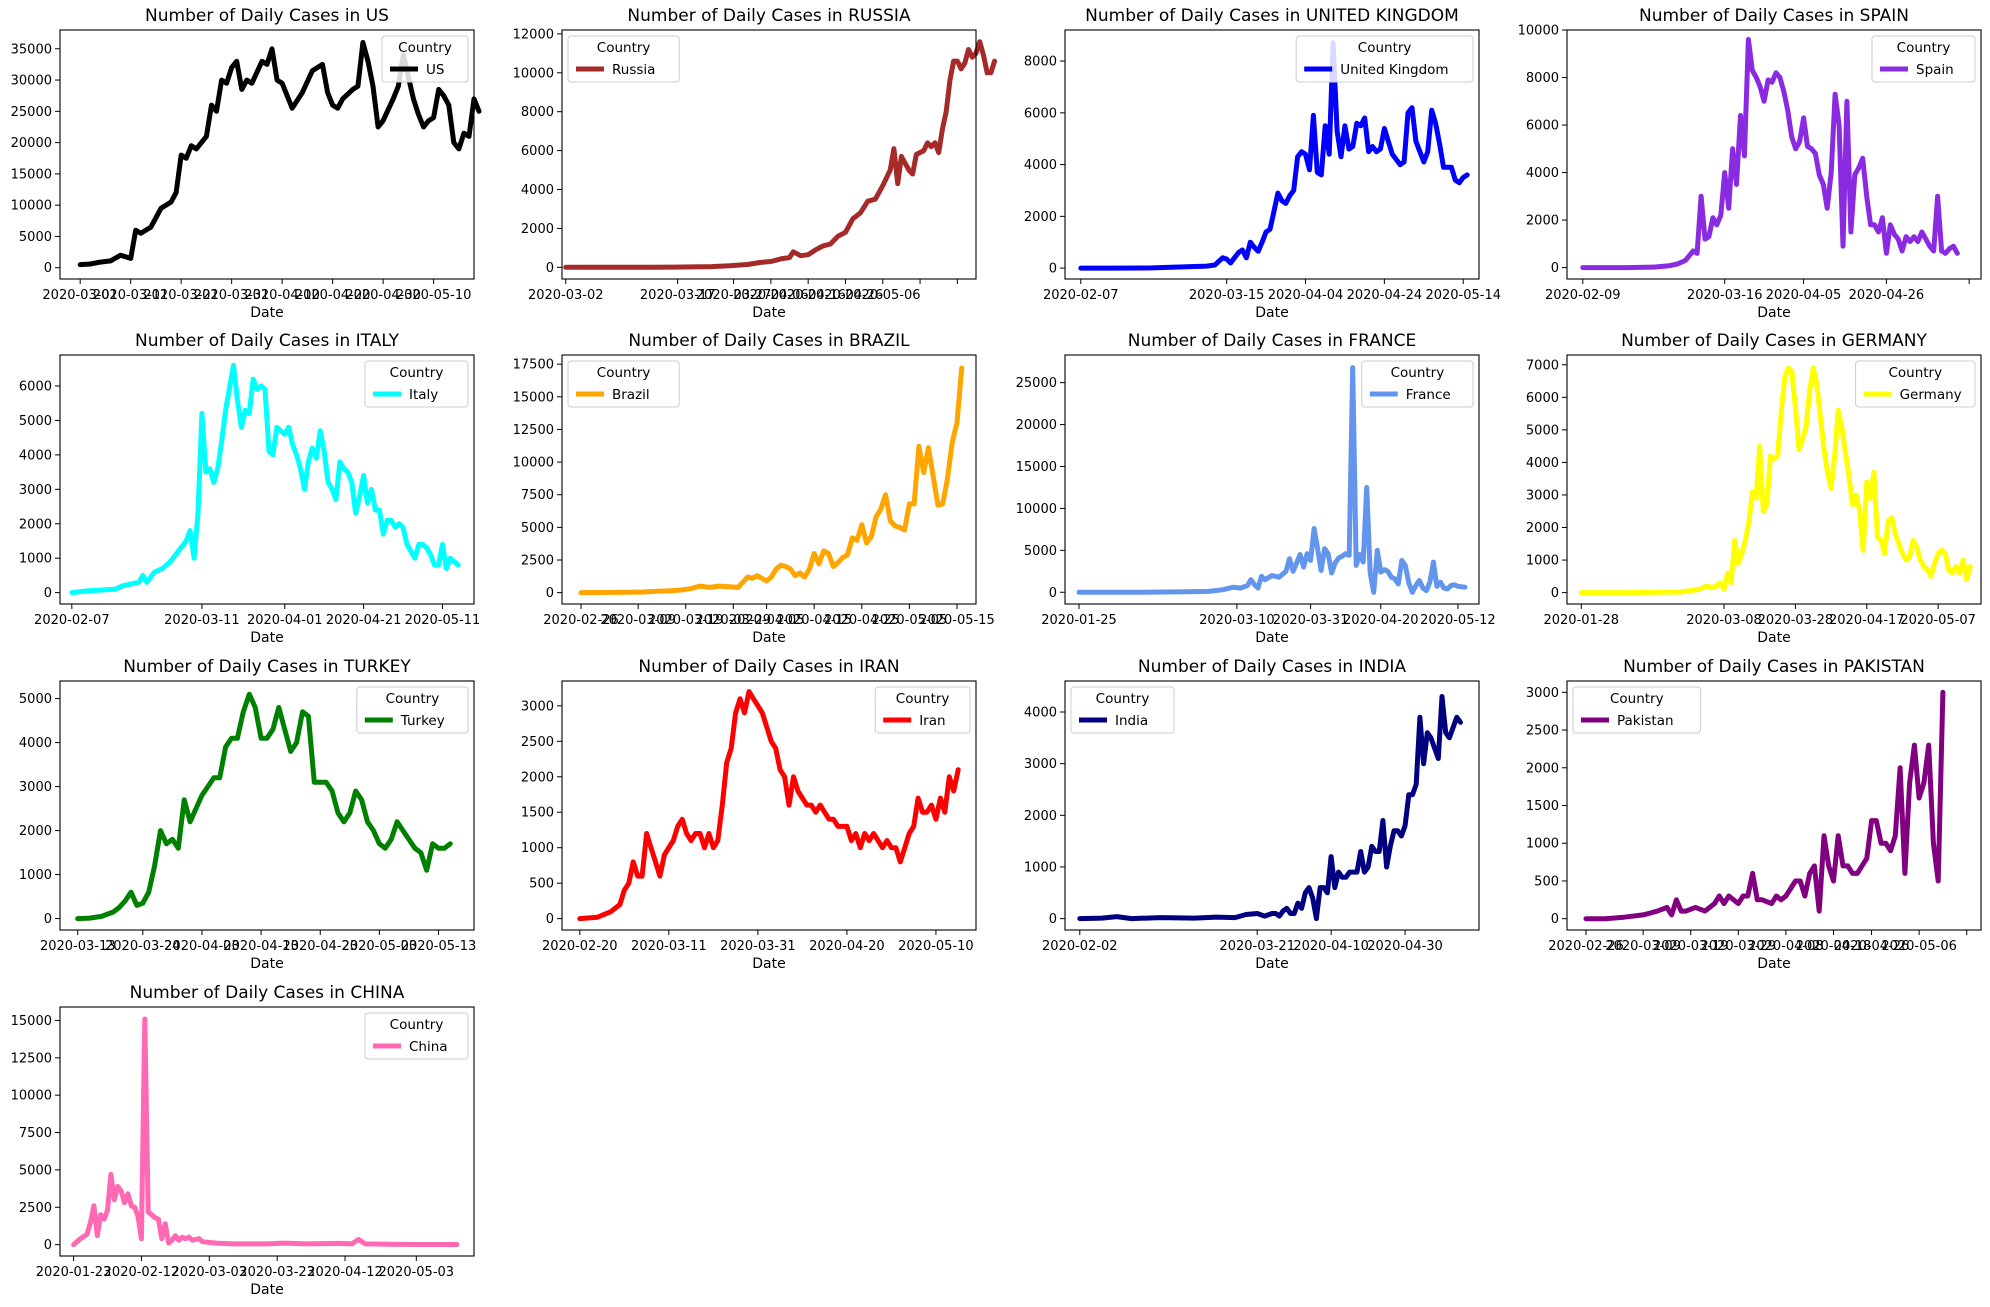  Describe the element at coordinates (1774, 16) in the screenshot. I see `chart-title: Number of Daily Cases in SPAIN` at that location.